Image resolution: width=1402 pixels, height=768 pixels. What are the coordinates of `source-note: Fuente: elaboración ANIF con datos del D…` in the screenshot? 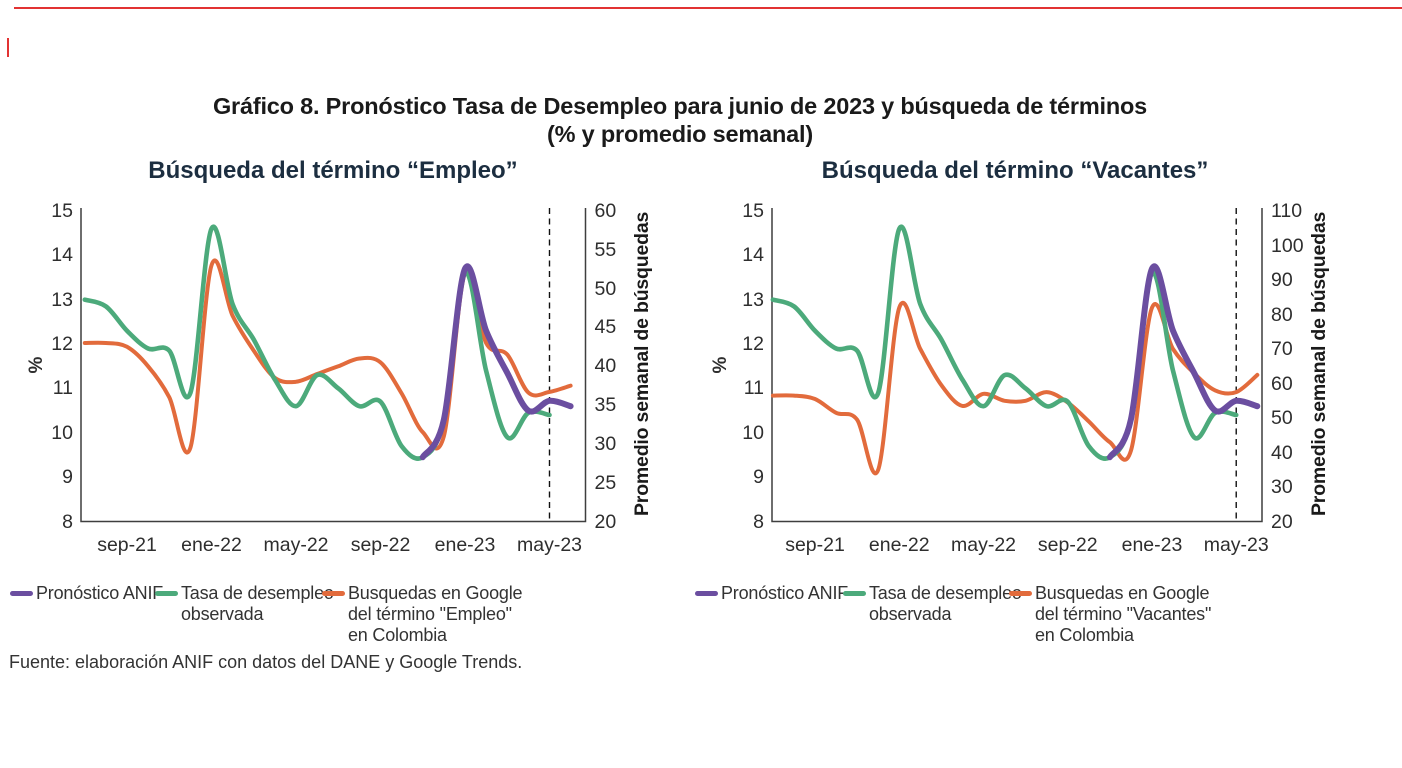 It's located at (266, 662).